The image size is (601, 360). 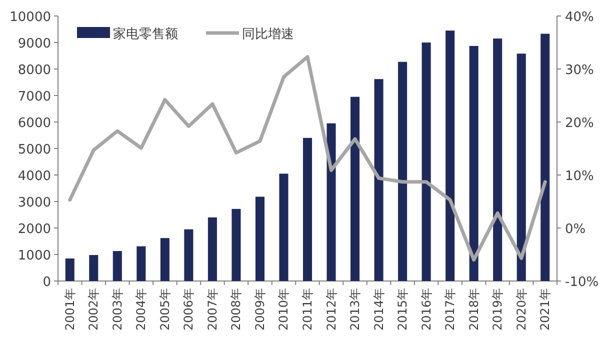 What do you see at coordinates (545, 309) in the screenshot?
I see `x-tick-label: 2021年` at bounding box center [545, 309].